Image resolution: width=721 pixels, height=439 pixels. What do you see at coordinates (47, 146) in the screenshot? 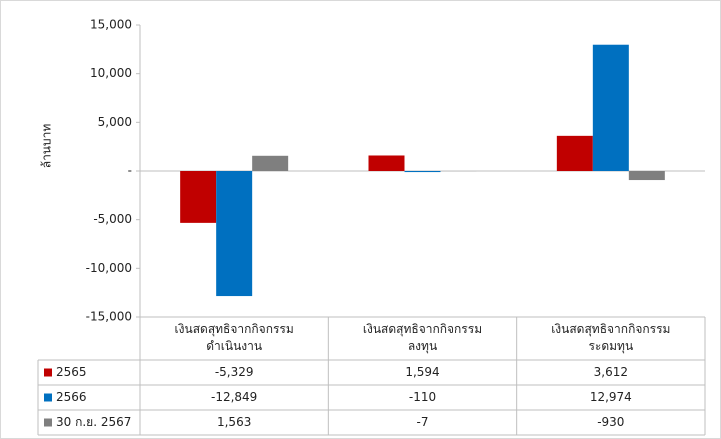
I see `y-axis-label: ล้านบาท` at bounding box center [47, 146].